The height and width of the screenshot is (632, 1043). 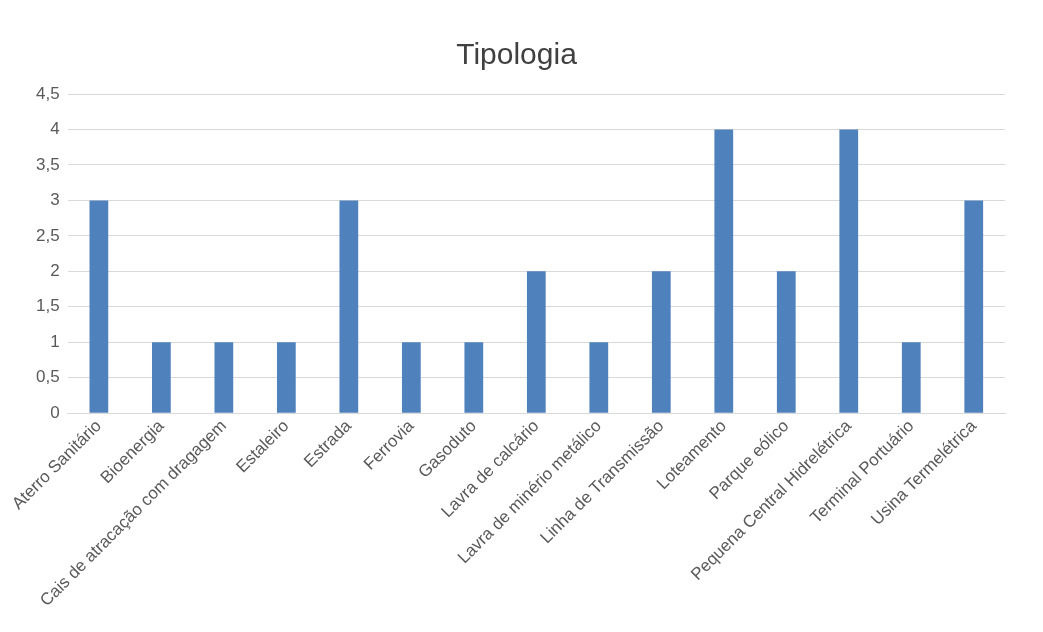 I want to click on y-tick-label: 2, so click(x=55, y=270).